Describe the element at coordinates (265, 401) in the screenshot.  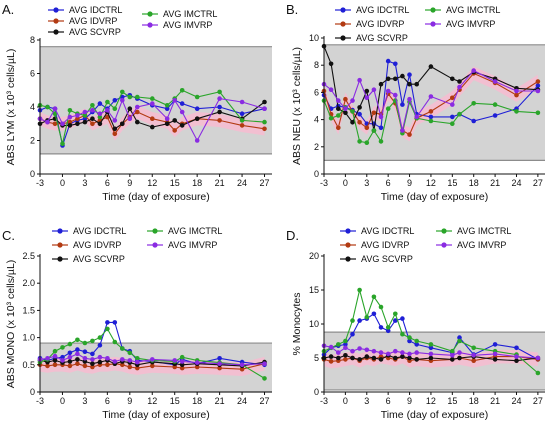
I see `x-tick-label: 27` at that location.